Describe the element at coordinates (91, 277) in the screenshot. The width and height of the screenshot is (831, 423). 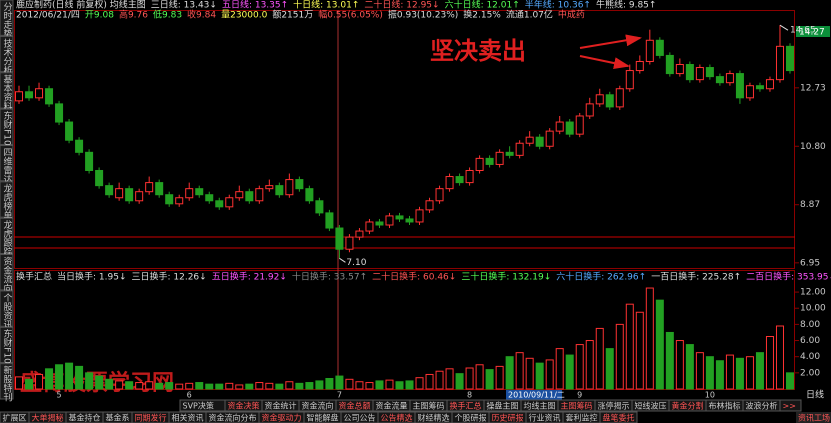
I see `header-item: 当日换手: 1.95↓` at that location.